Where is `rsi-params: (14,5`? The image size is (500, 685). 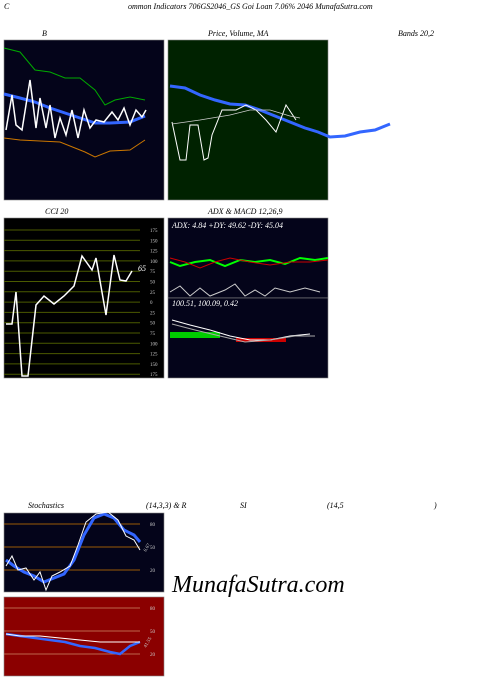
rsi-params: (14,5 is located at coordinates (335, 505).